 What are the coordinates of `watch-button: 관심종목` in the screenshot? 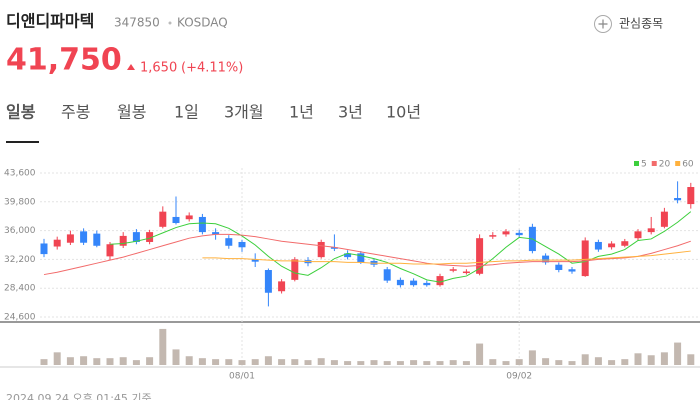 It's located at (629, 24).